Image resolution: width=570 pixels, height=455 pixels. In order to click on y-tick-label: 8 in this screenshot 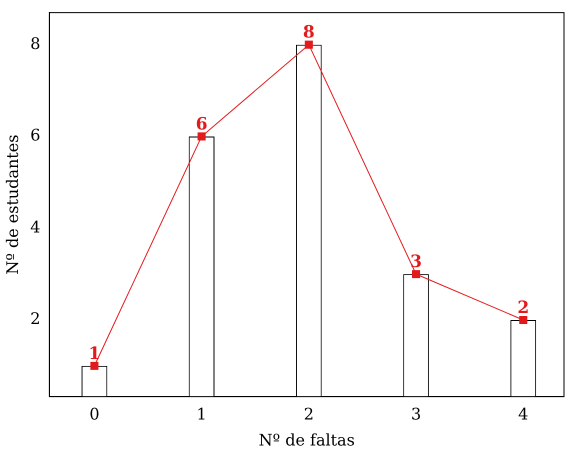, I will do `click(35, 43)`.